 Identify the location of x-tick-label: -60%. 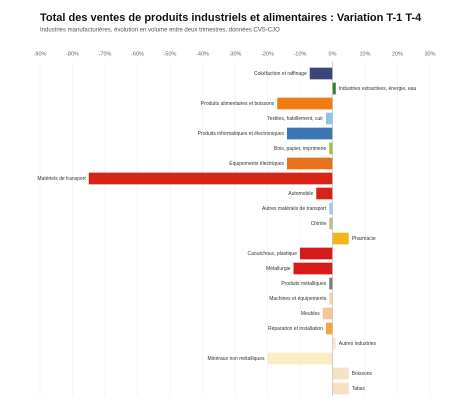
(137, 54).